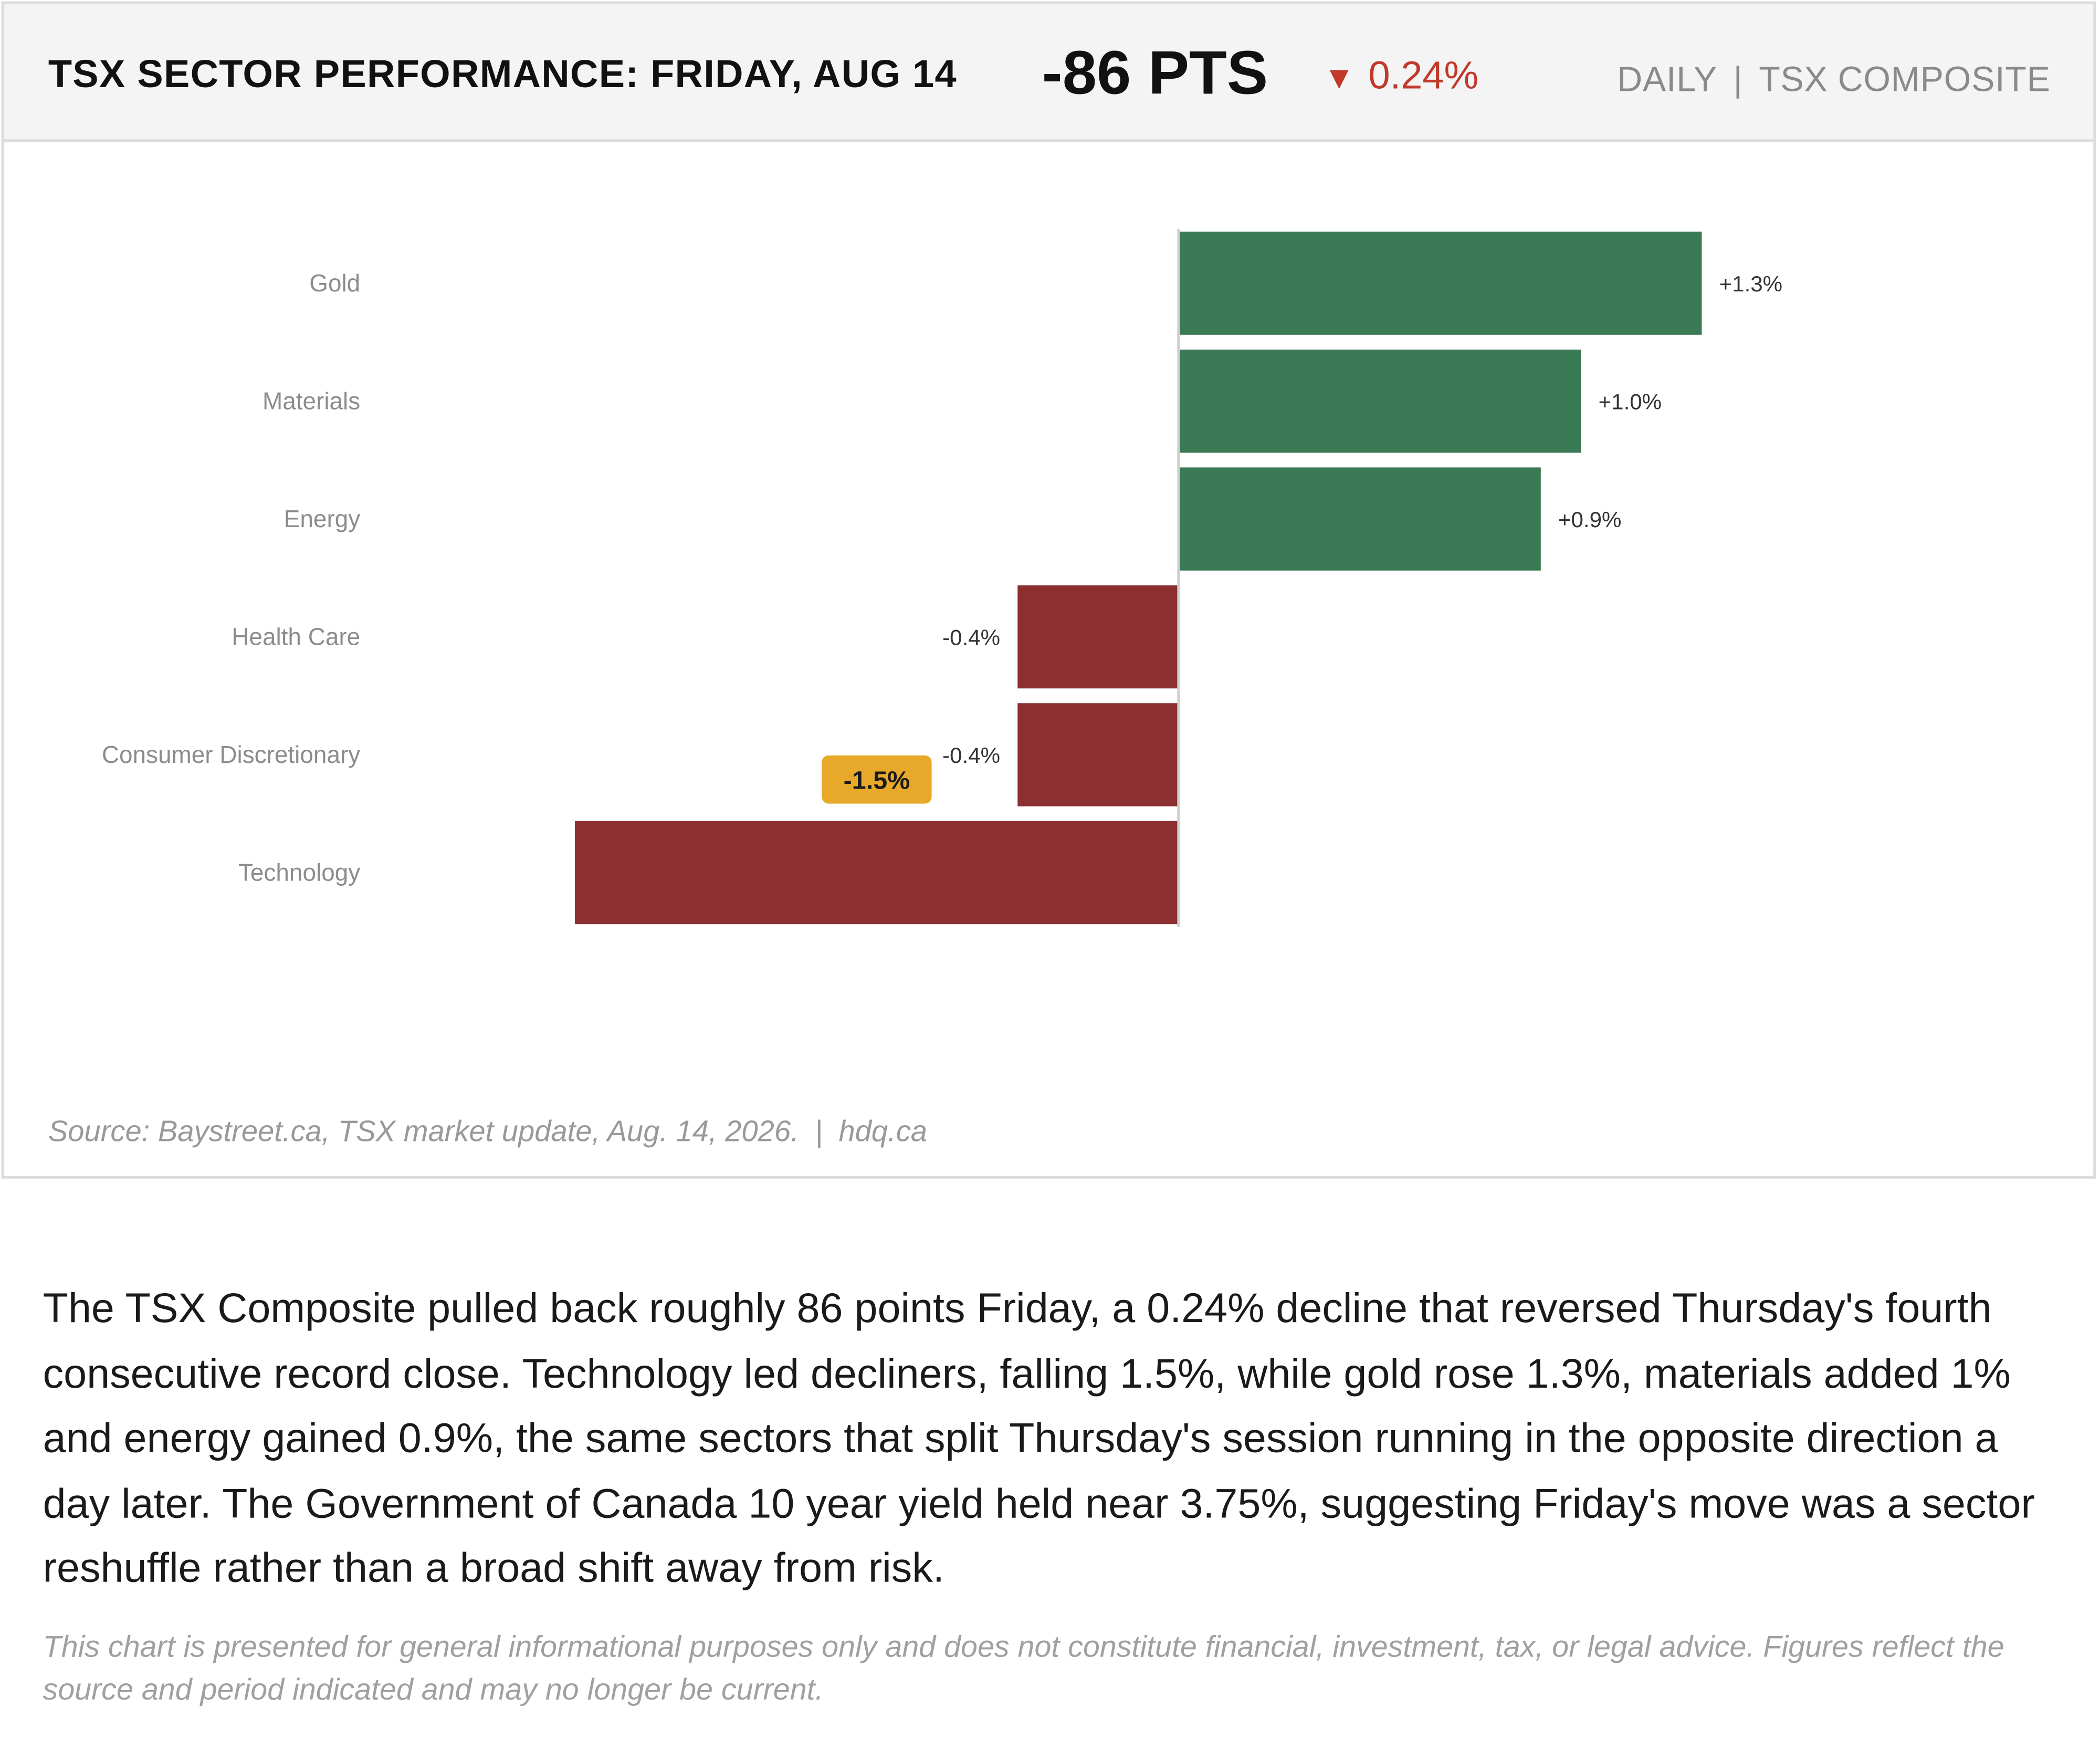 This screenshot has height=1751, width=2100. What do you see at coordinates (1667, 79) in the screenshot?
I see `frequency-label: DAILY` at bounding box center [1667, 79].